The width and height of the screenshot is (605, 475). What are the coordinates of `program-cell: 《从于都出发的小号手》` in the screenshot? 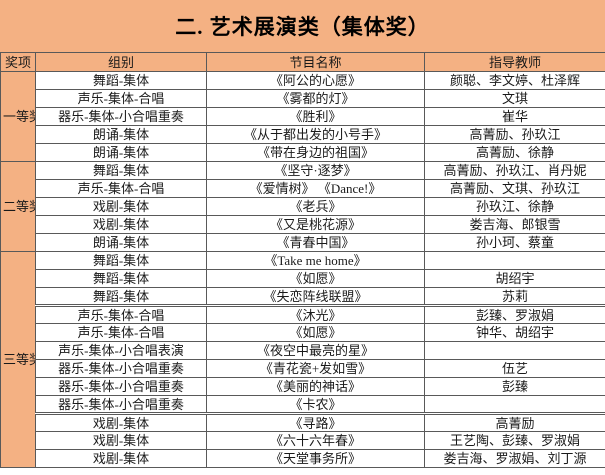 It's located at (315, 134).